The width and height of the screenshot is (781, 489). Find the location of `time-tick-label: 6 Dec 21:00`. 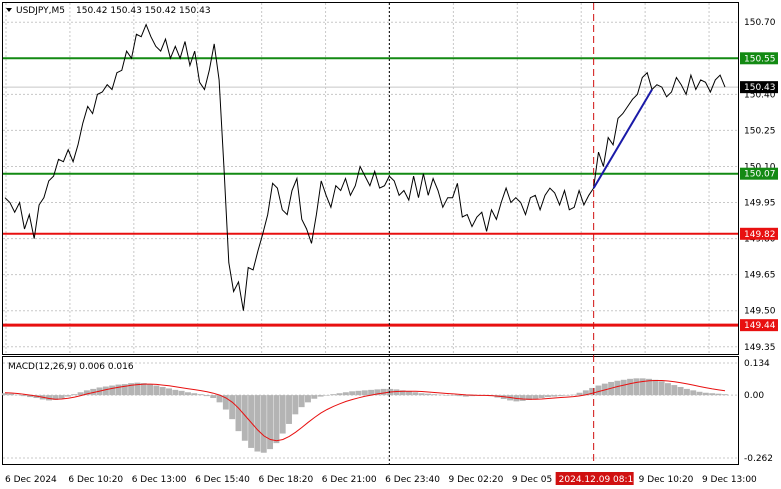

time-tick-label: 6 Dec 21:00 is located at coordinates (349, 480).